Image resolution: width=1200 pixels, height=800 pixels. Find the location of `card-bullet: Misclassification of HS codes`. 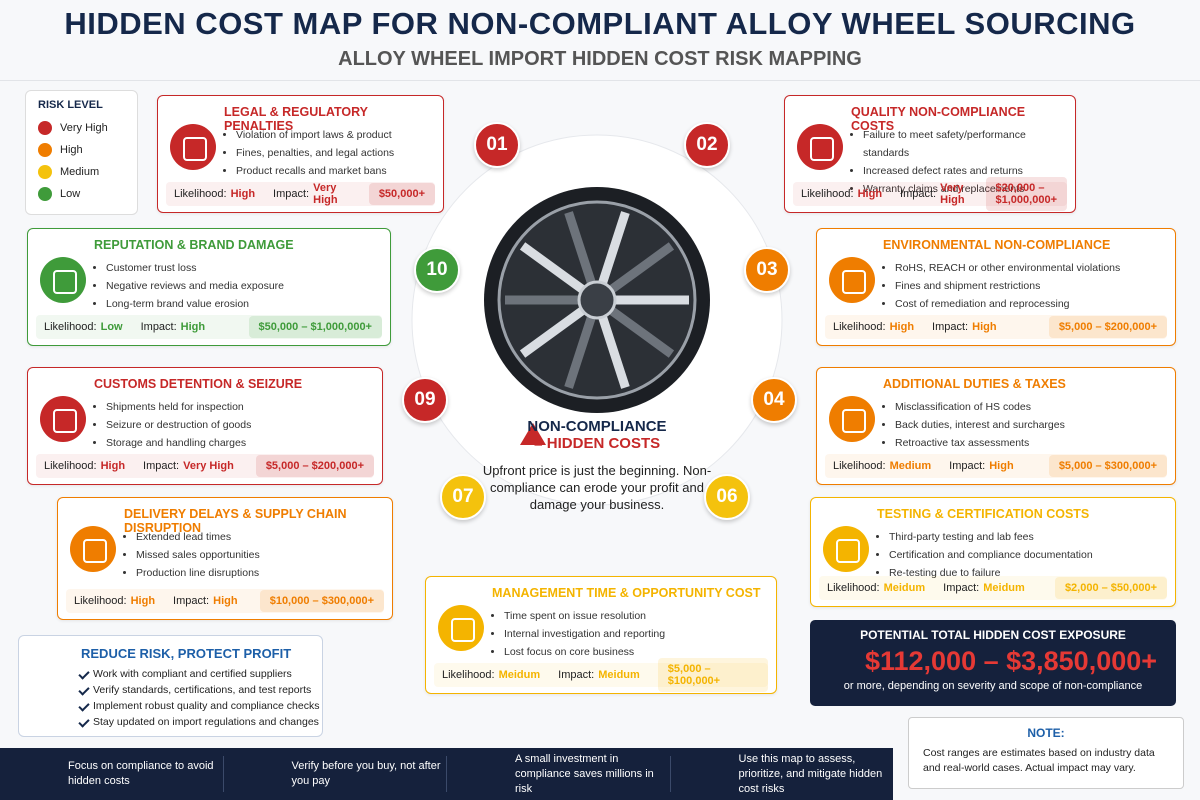

card-bullet: Misclassification of HS codes is located at coordinates (1032, 407).